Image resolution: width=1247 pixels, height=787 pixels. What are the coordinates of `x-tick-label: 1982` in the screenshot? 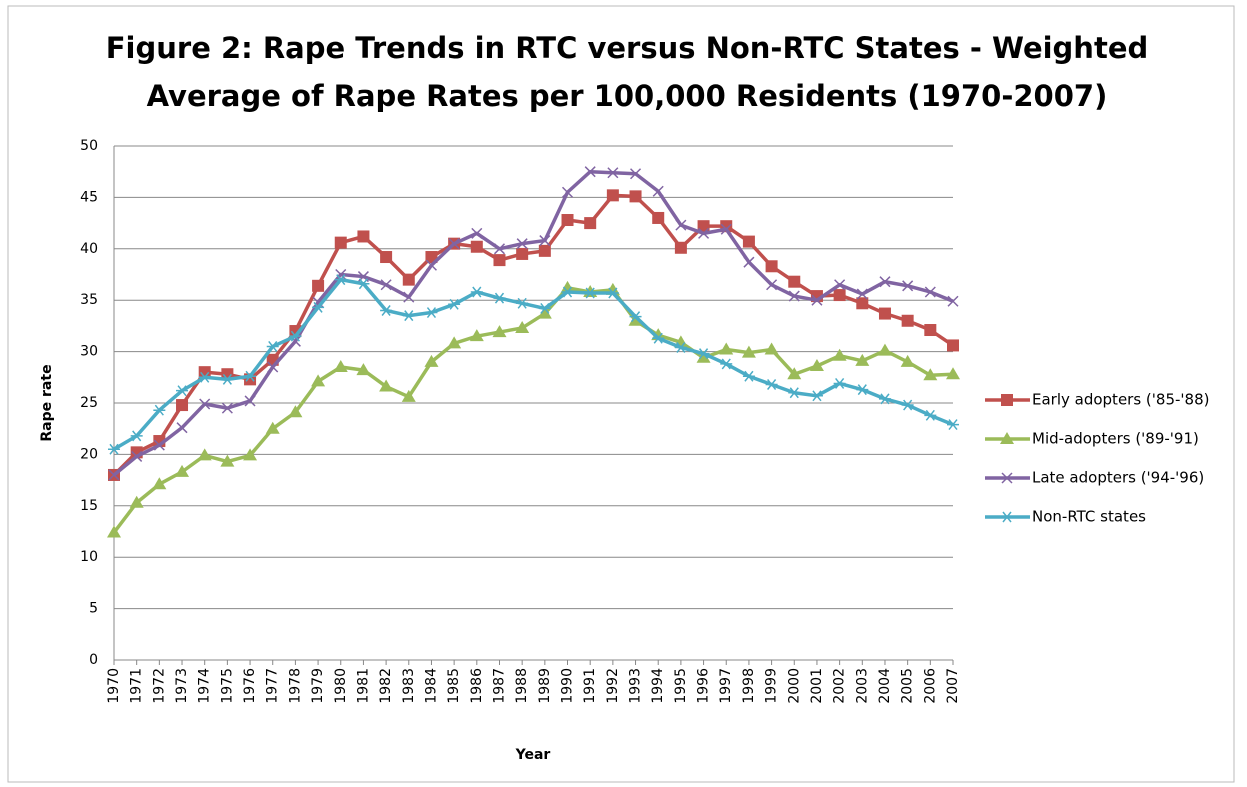 It's located at (386, 686).